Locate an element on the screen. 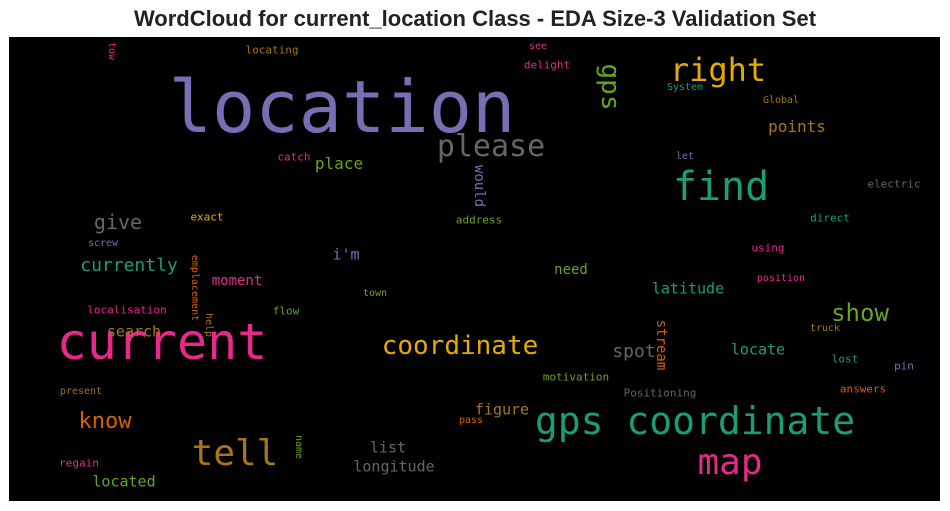 This screenshot has width=950, height=511. word-gps-coordinate: gps coordinate is located at coordinates (695, 421).